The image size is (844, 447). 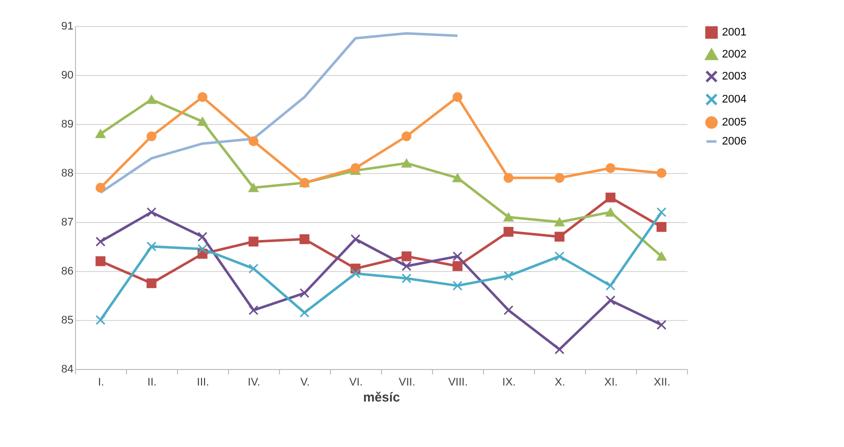 I want to click on x-tick-label: I., so click(x=101, y=382).